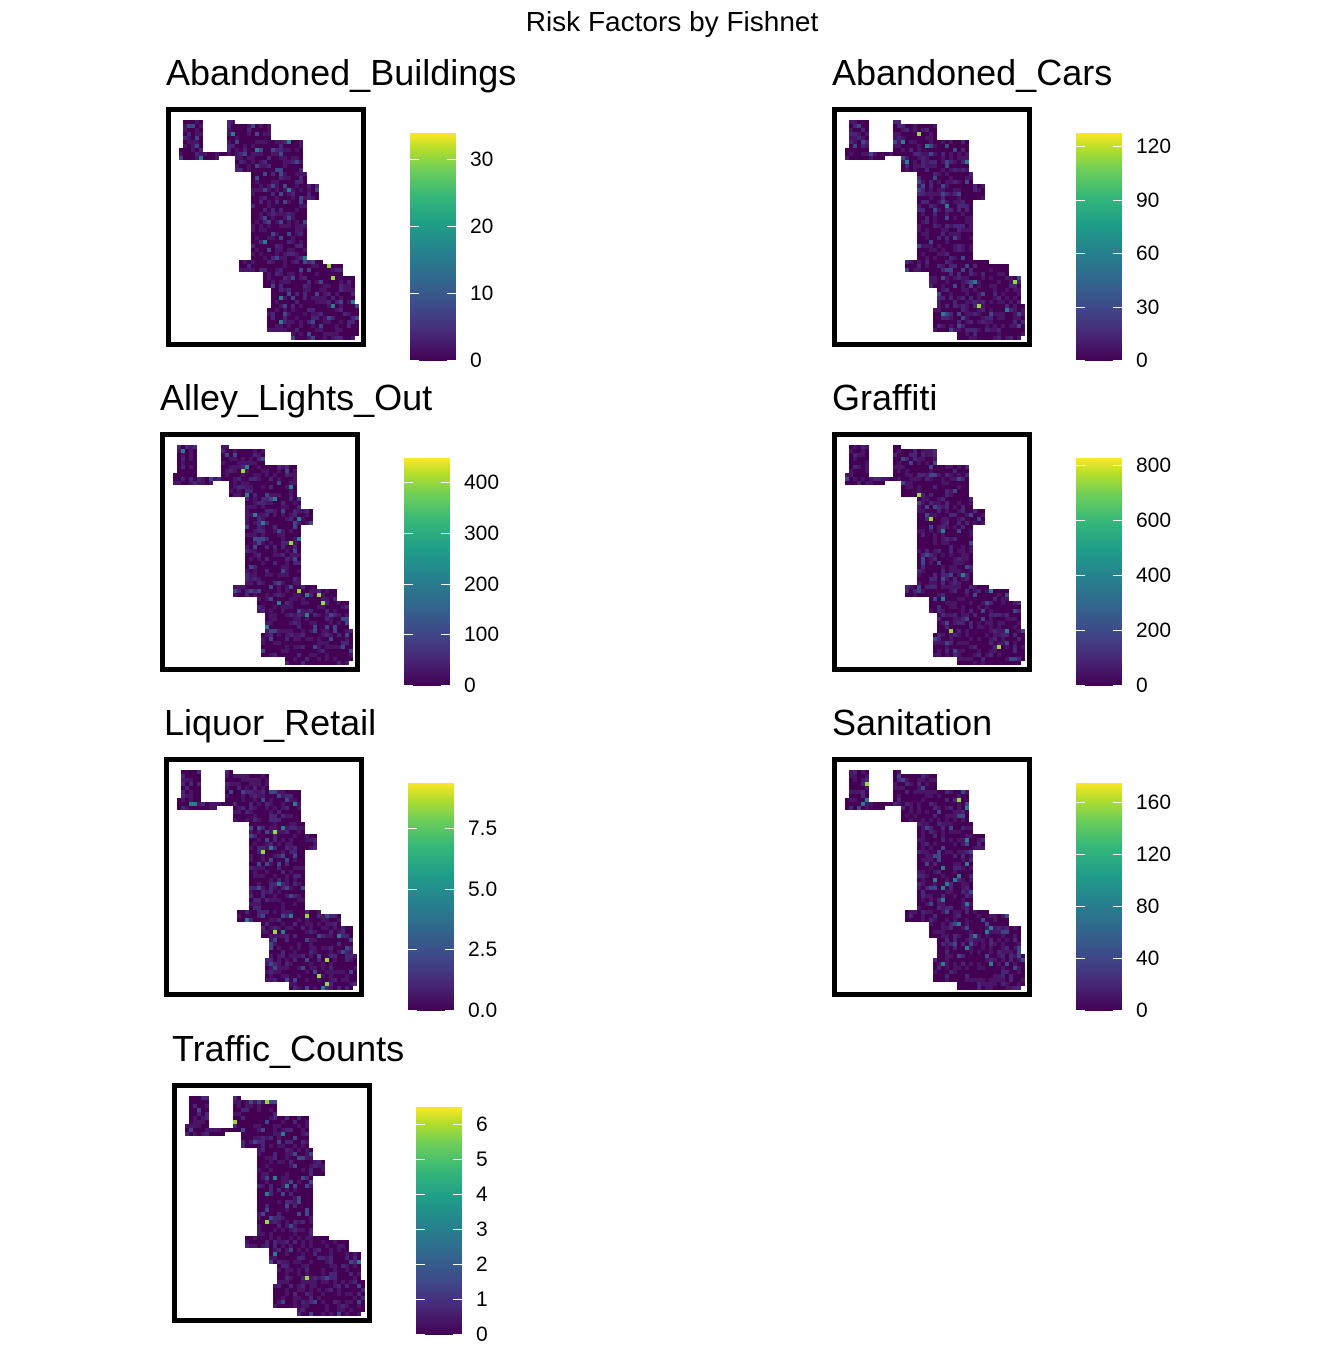 This screenshot has height=1346, width=1344. I want to click on panel-title: Abandoned_Buildings, so click(341, 73).